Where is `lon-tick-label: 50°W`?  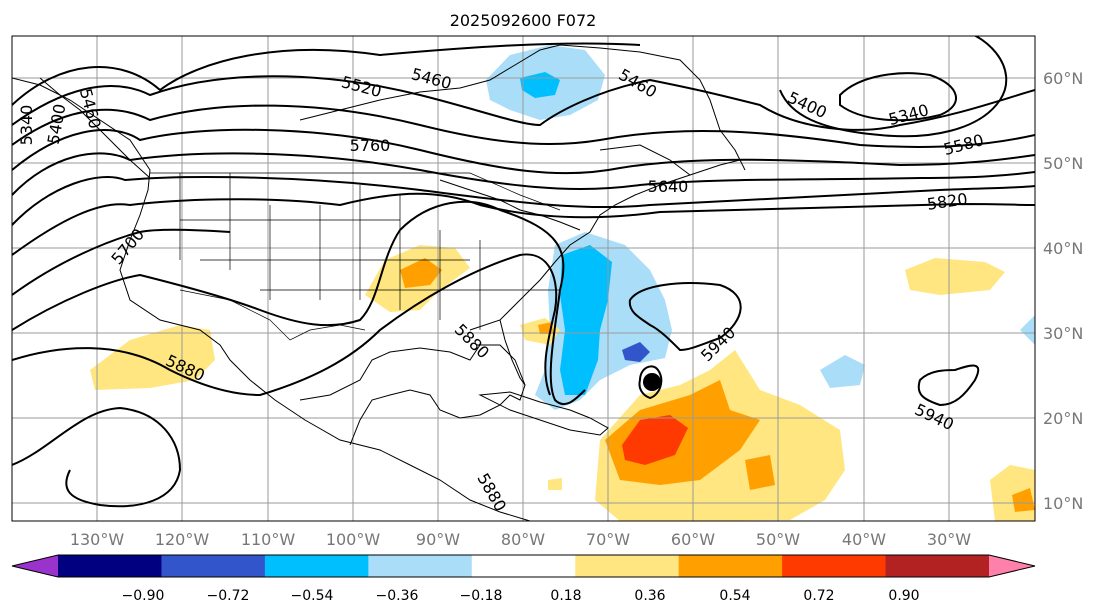
lon-tick-label: 50°W is located at coordinates (778, 539).